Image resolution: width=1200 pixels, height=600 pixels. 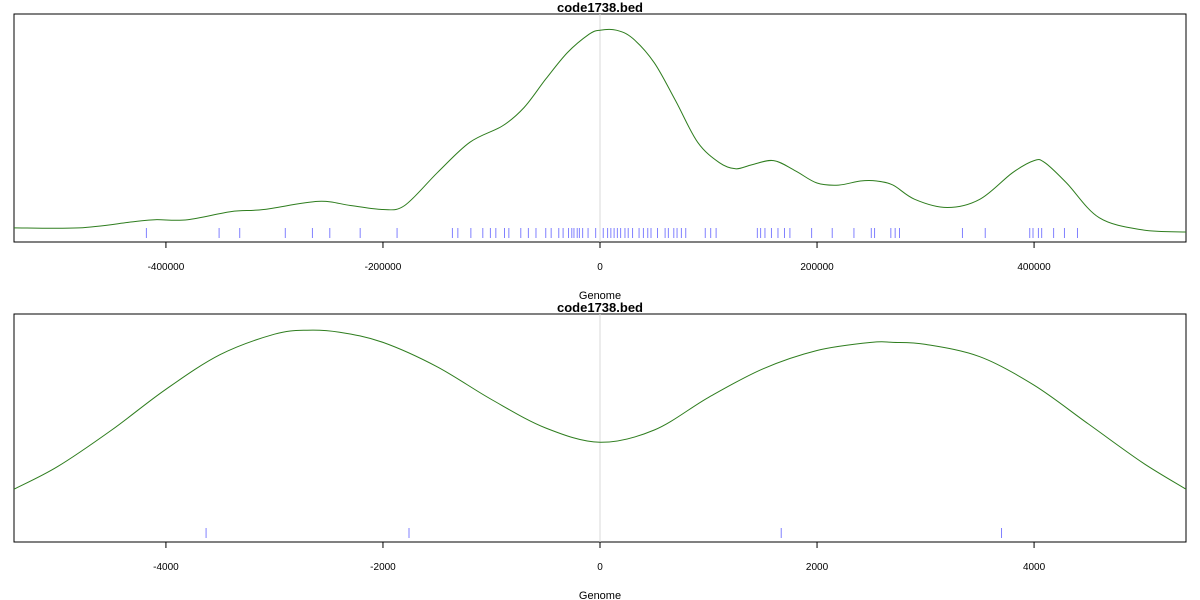 What do you see at coordinates (1034, 267) in the screenshot?
I see `x-tick-label: 400000` at bounding box center [1034, 267].